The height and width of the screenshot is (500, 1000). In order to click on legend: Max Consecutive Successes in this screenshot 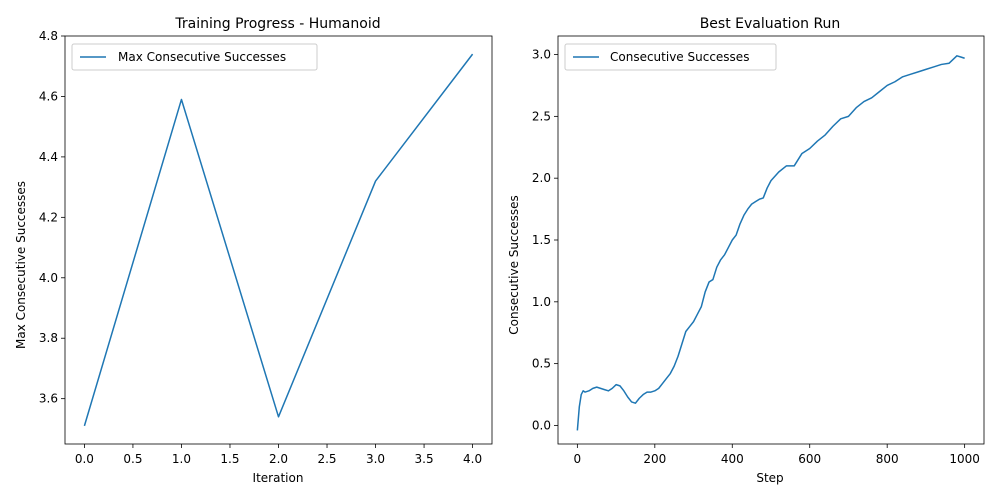, I will do `click(194, 57)`.